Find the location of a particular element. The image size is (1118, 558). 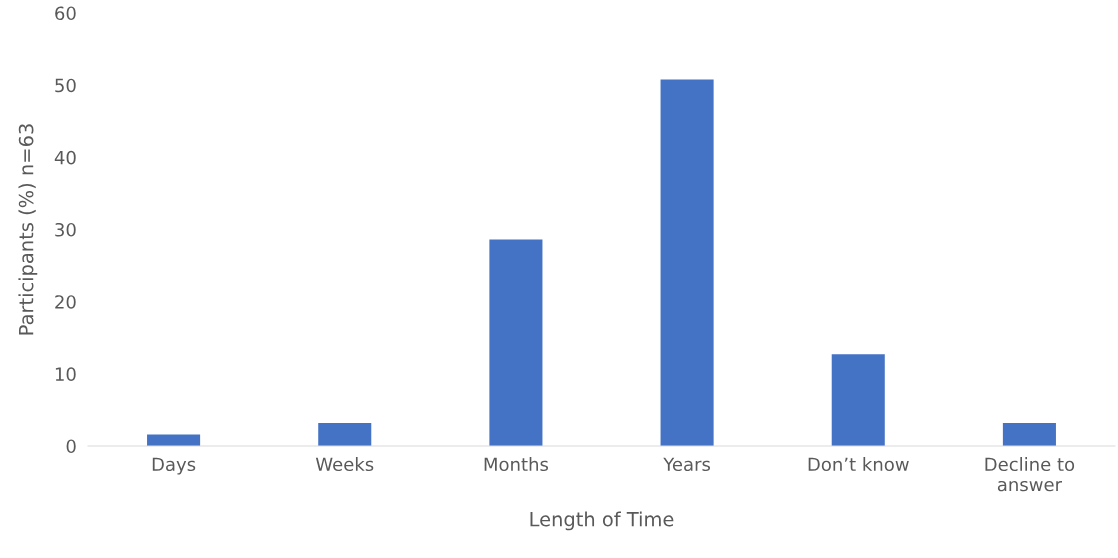

y-axis-title: Participants (%) n=63 is located at coordinates (28, 229).